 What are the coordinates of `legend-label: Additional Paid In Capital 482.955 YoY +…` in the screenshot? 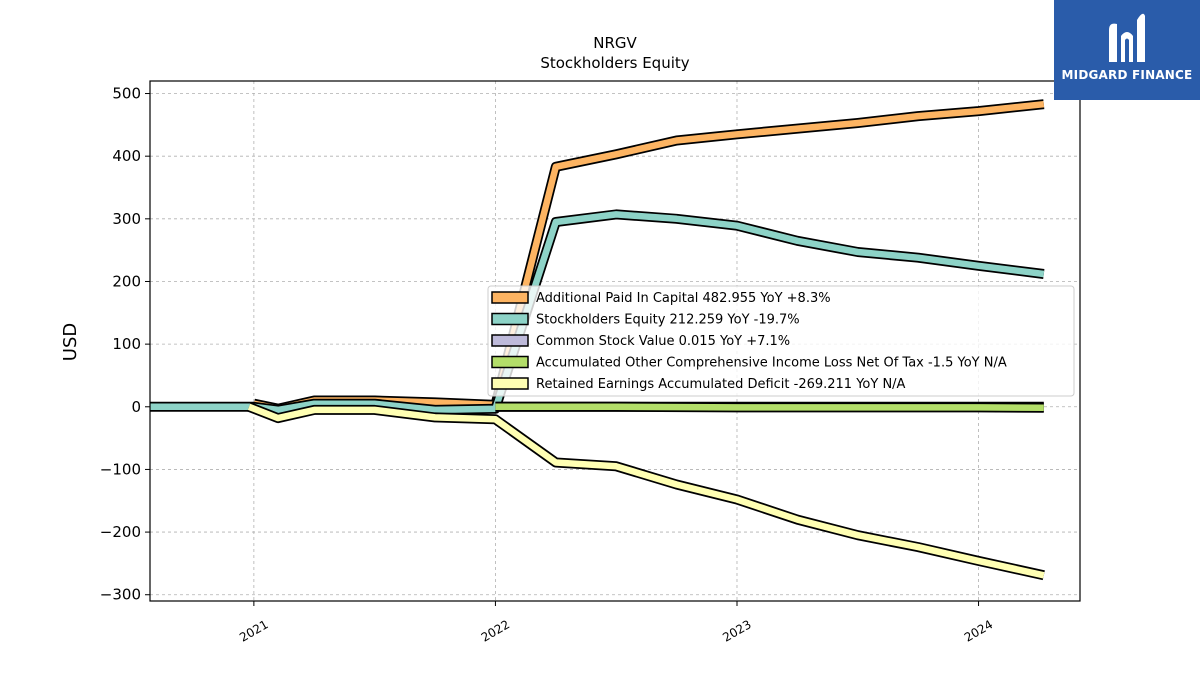 It's located at (683, 298).